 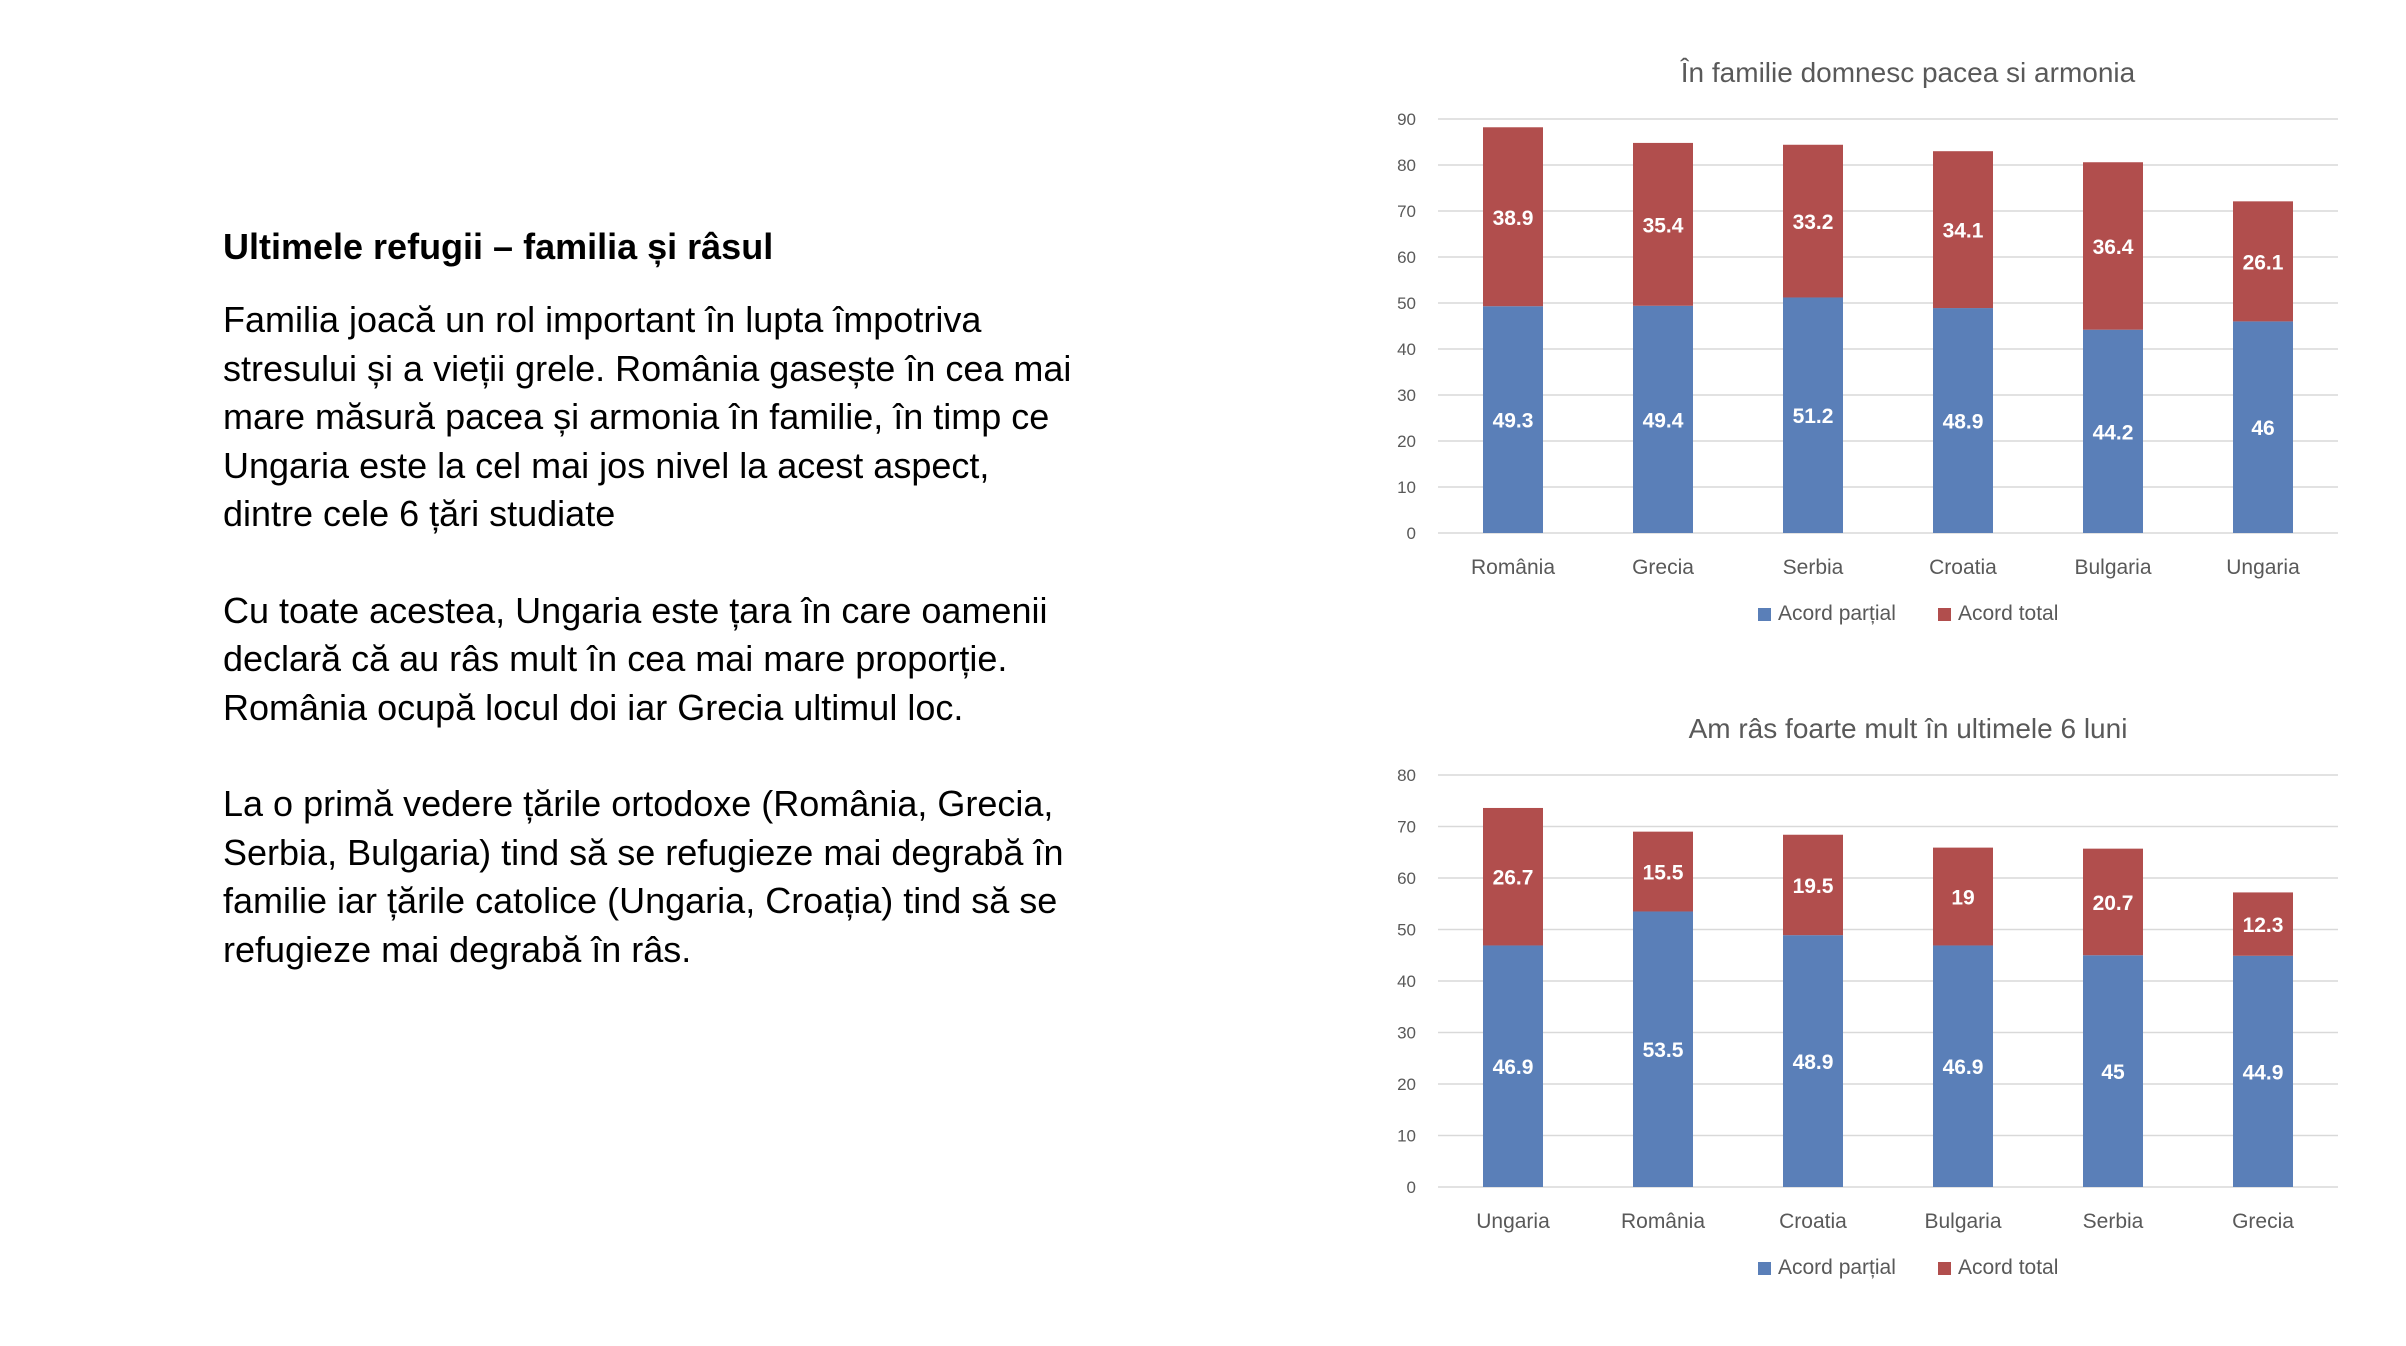 I want to click on data-label: 44.2, so click(x=2113, y=432).